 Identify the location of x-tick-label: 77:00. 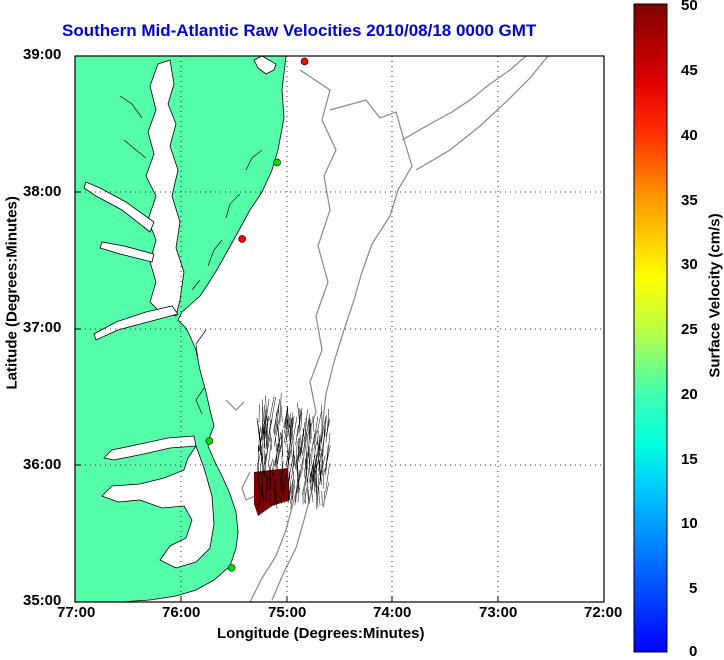
(76, 612).